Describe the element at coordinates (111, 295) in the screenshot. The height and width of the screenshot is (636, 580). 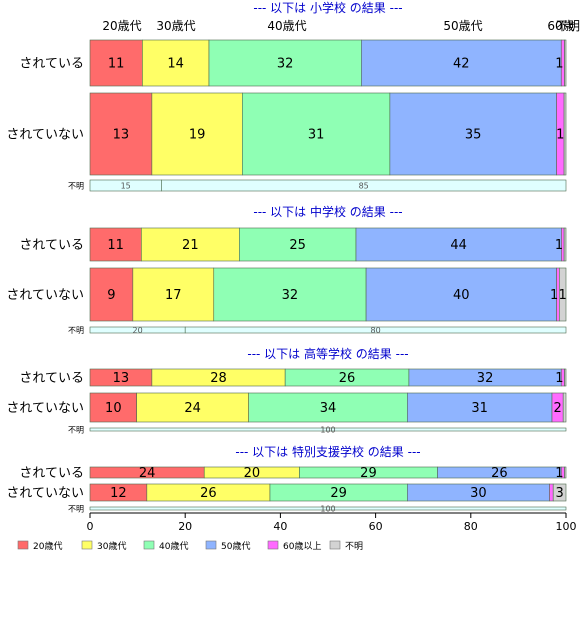
I see `data-label: 9` at that location.